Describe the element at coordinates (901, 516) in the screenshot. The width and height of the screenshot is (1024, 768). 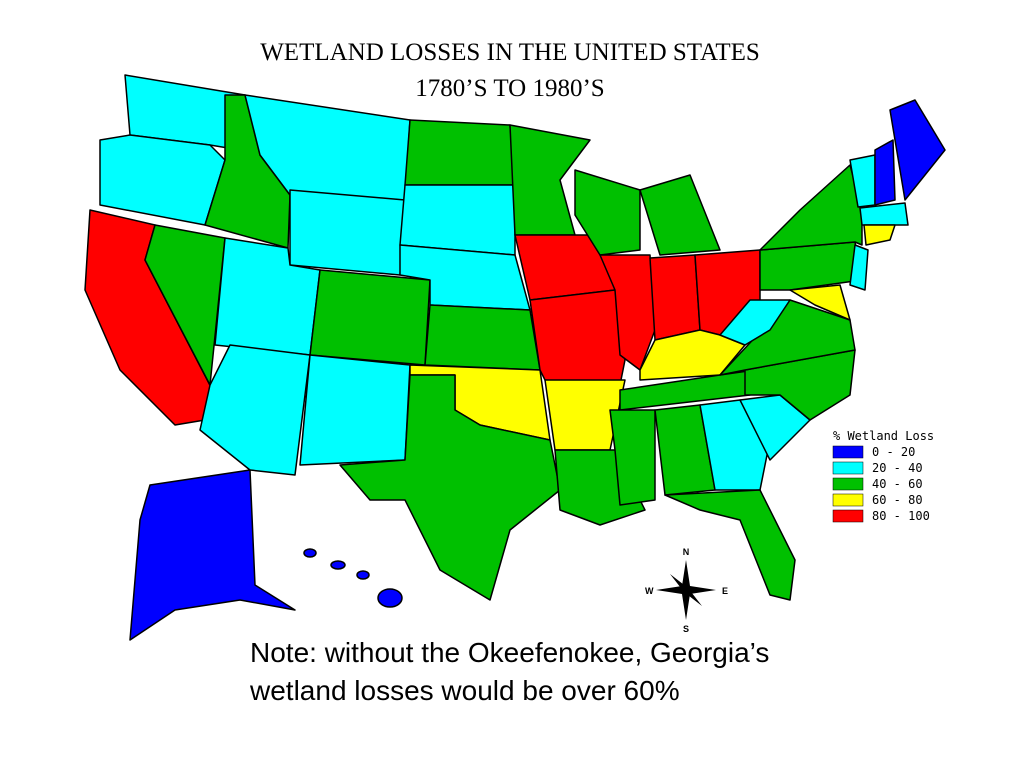
I see `legend-label: 80 - 100` at that location.